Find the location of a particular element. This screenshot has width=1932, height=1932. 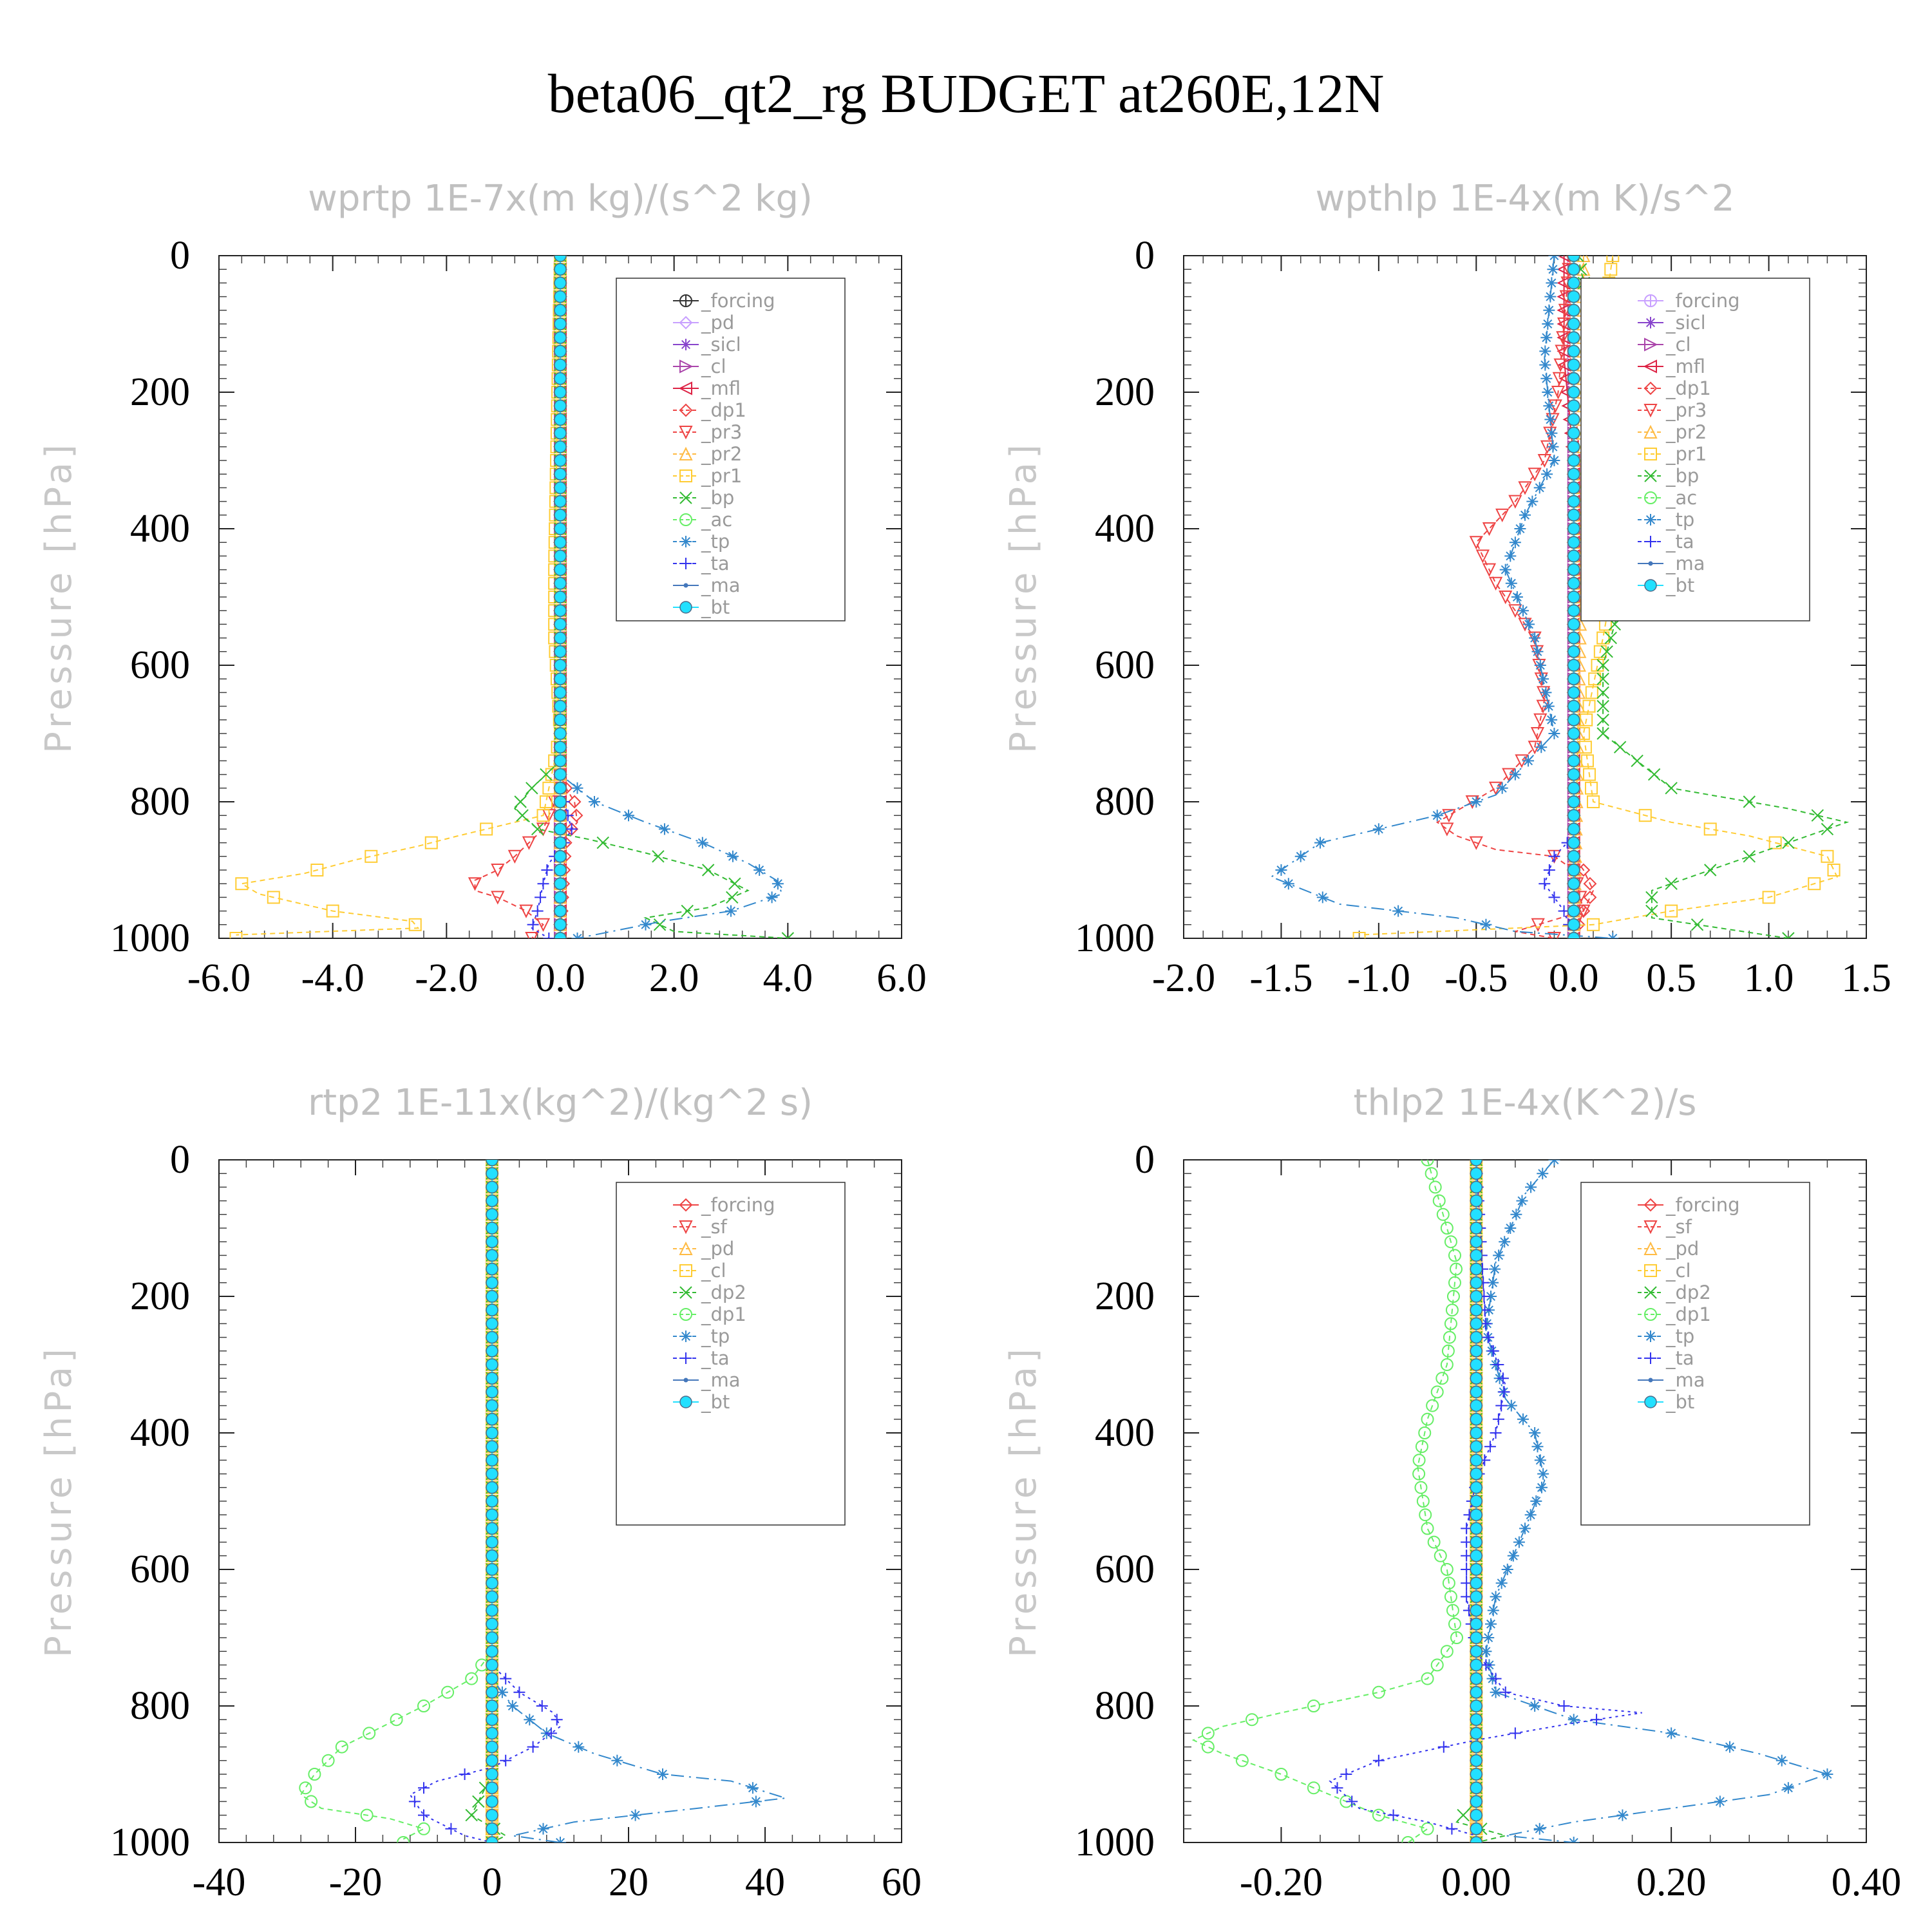

legend-label: _cl is located at coordinates (1678, 345).